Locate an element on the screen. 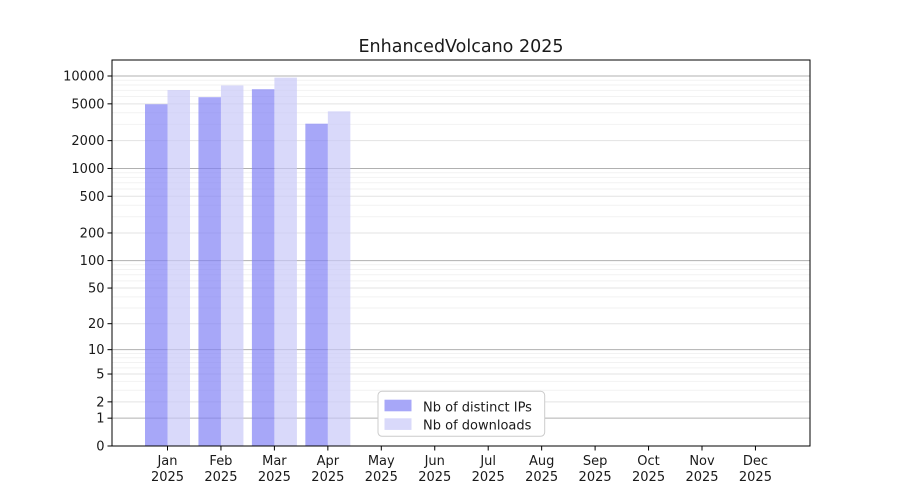  x-tick-label-jun-2025-year: 2025 is located at coordinates (434, 477).